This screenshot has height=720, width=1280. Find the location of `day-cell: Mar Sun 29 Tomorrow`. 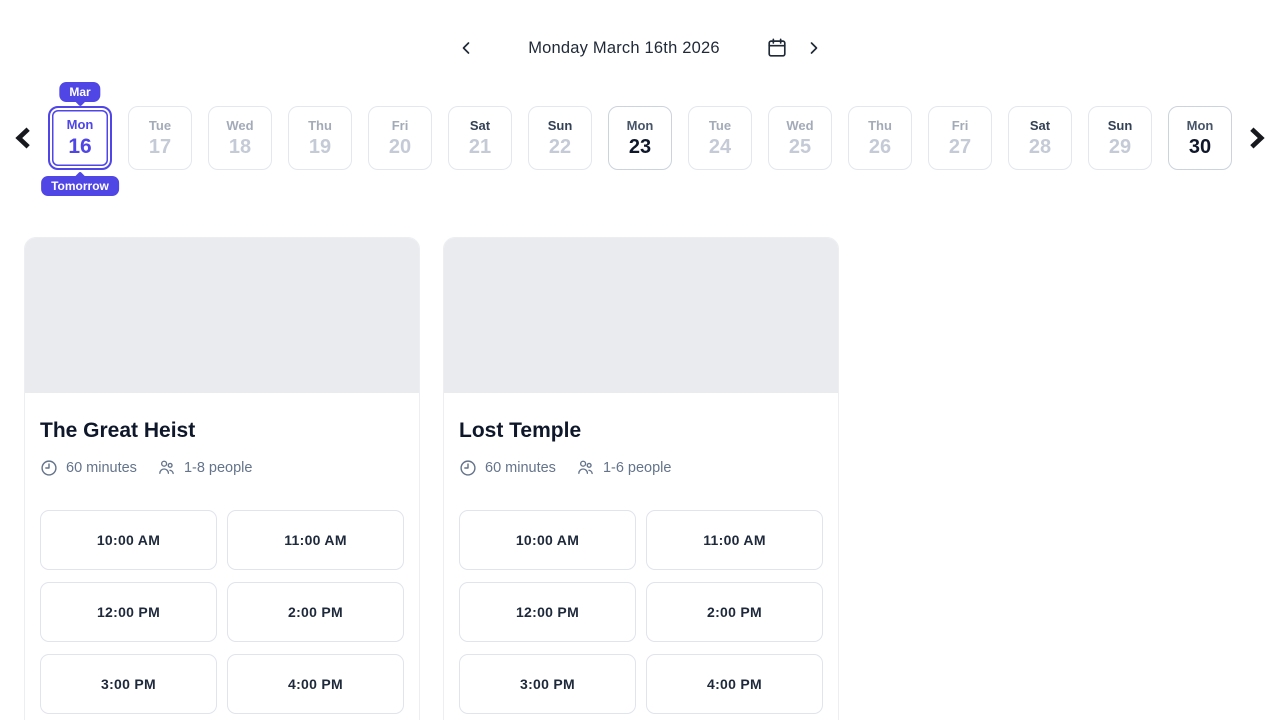

day-cell: Mar Sun 29 Tomorrow is located at coordinates (1120, 138).